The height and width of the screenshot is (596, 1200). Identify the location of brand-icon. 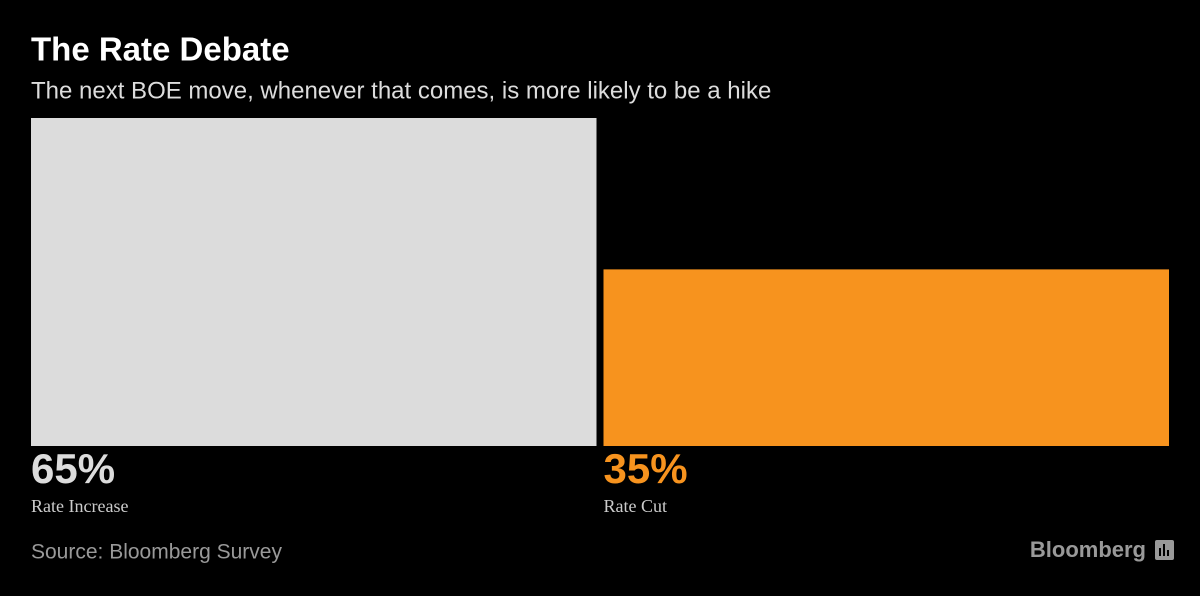
(1164, 550).